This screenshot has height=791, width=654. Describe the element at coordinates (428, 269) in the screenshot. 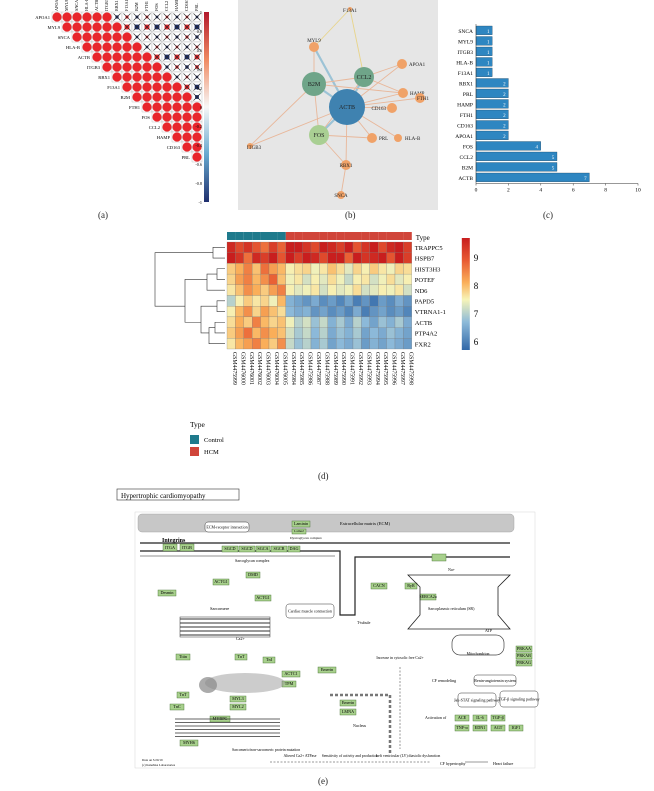

I see `heatmap-row-label: HIST3H3` at that location.